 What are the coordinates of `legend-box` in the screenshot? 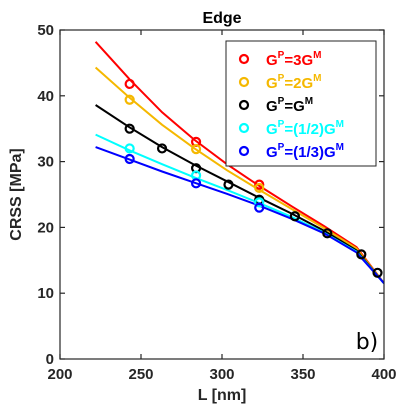 It's located at (301, 103).